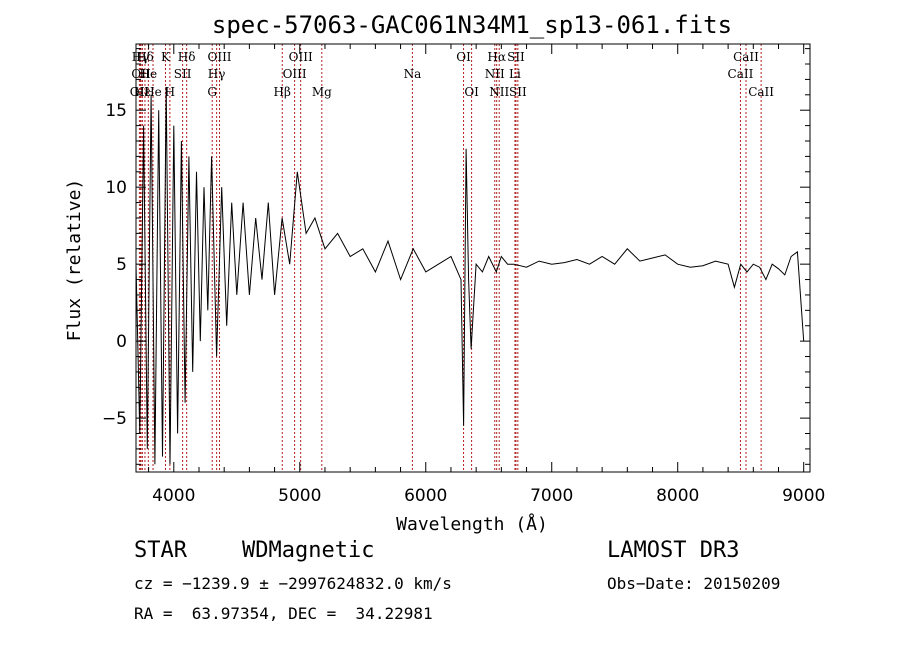 The width and height of the screenshot is (900, 649). What do you see at coordinates (299, 496) in the screenshot?
I see `x-tick-label: 5000` at bounding box center [299, 496].